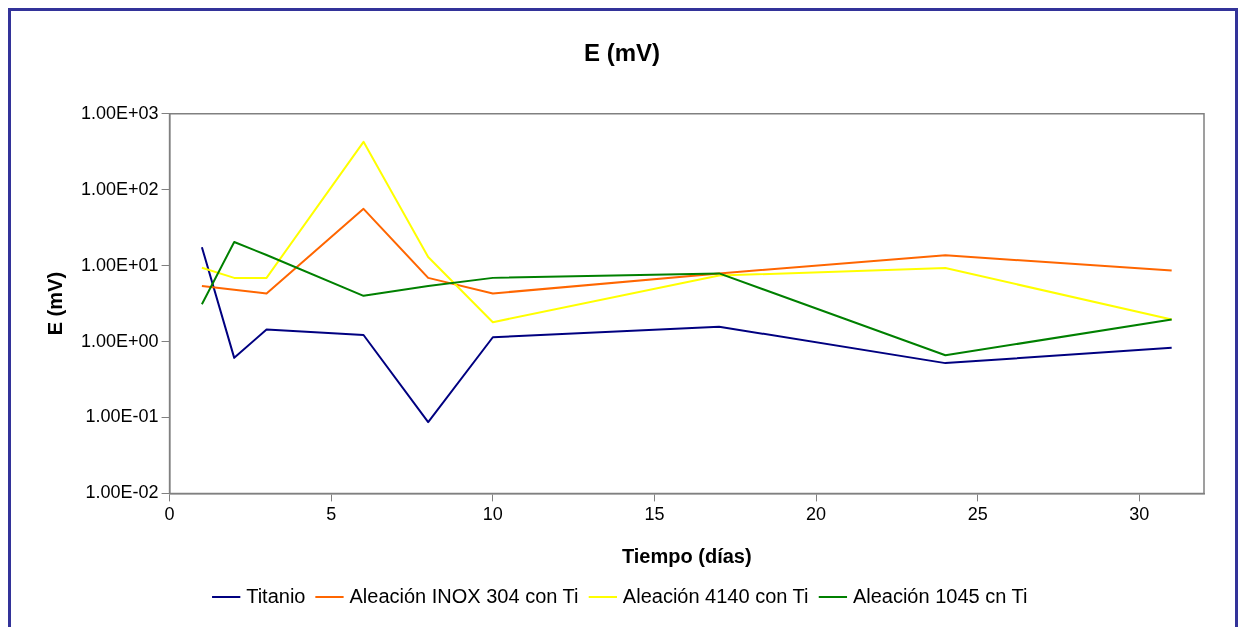  Describe the element at coordinates (119, 264) in the screenshot. I see `y-tick-label: 1.00E+01` at that location.